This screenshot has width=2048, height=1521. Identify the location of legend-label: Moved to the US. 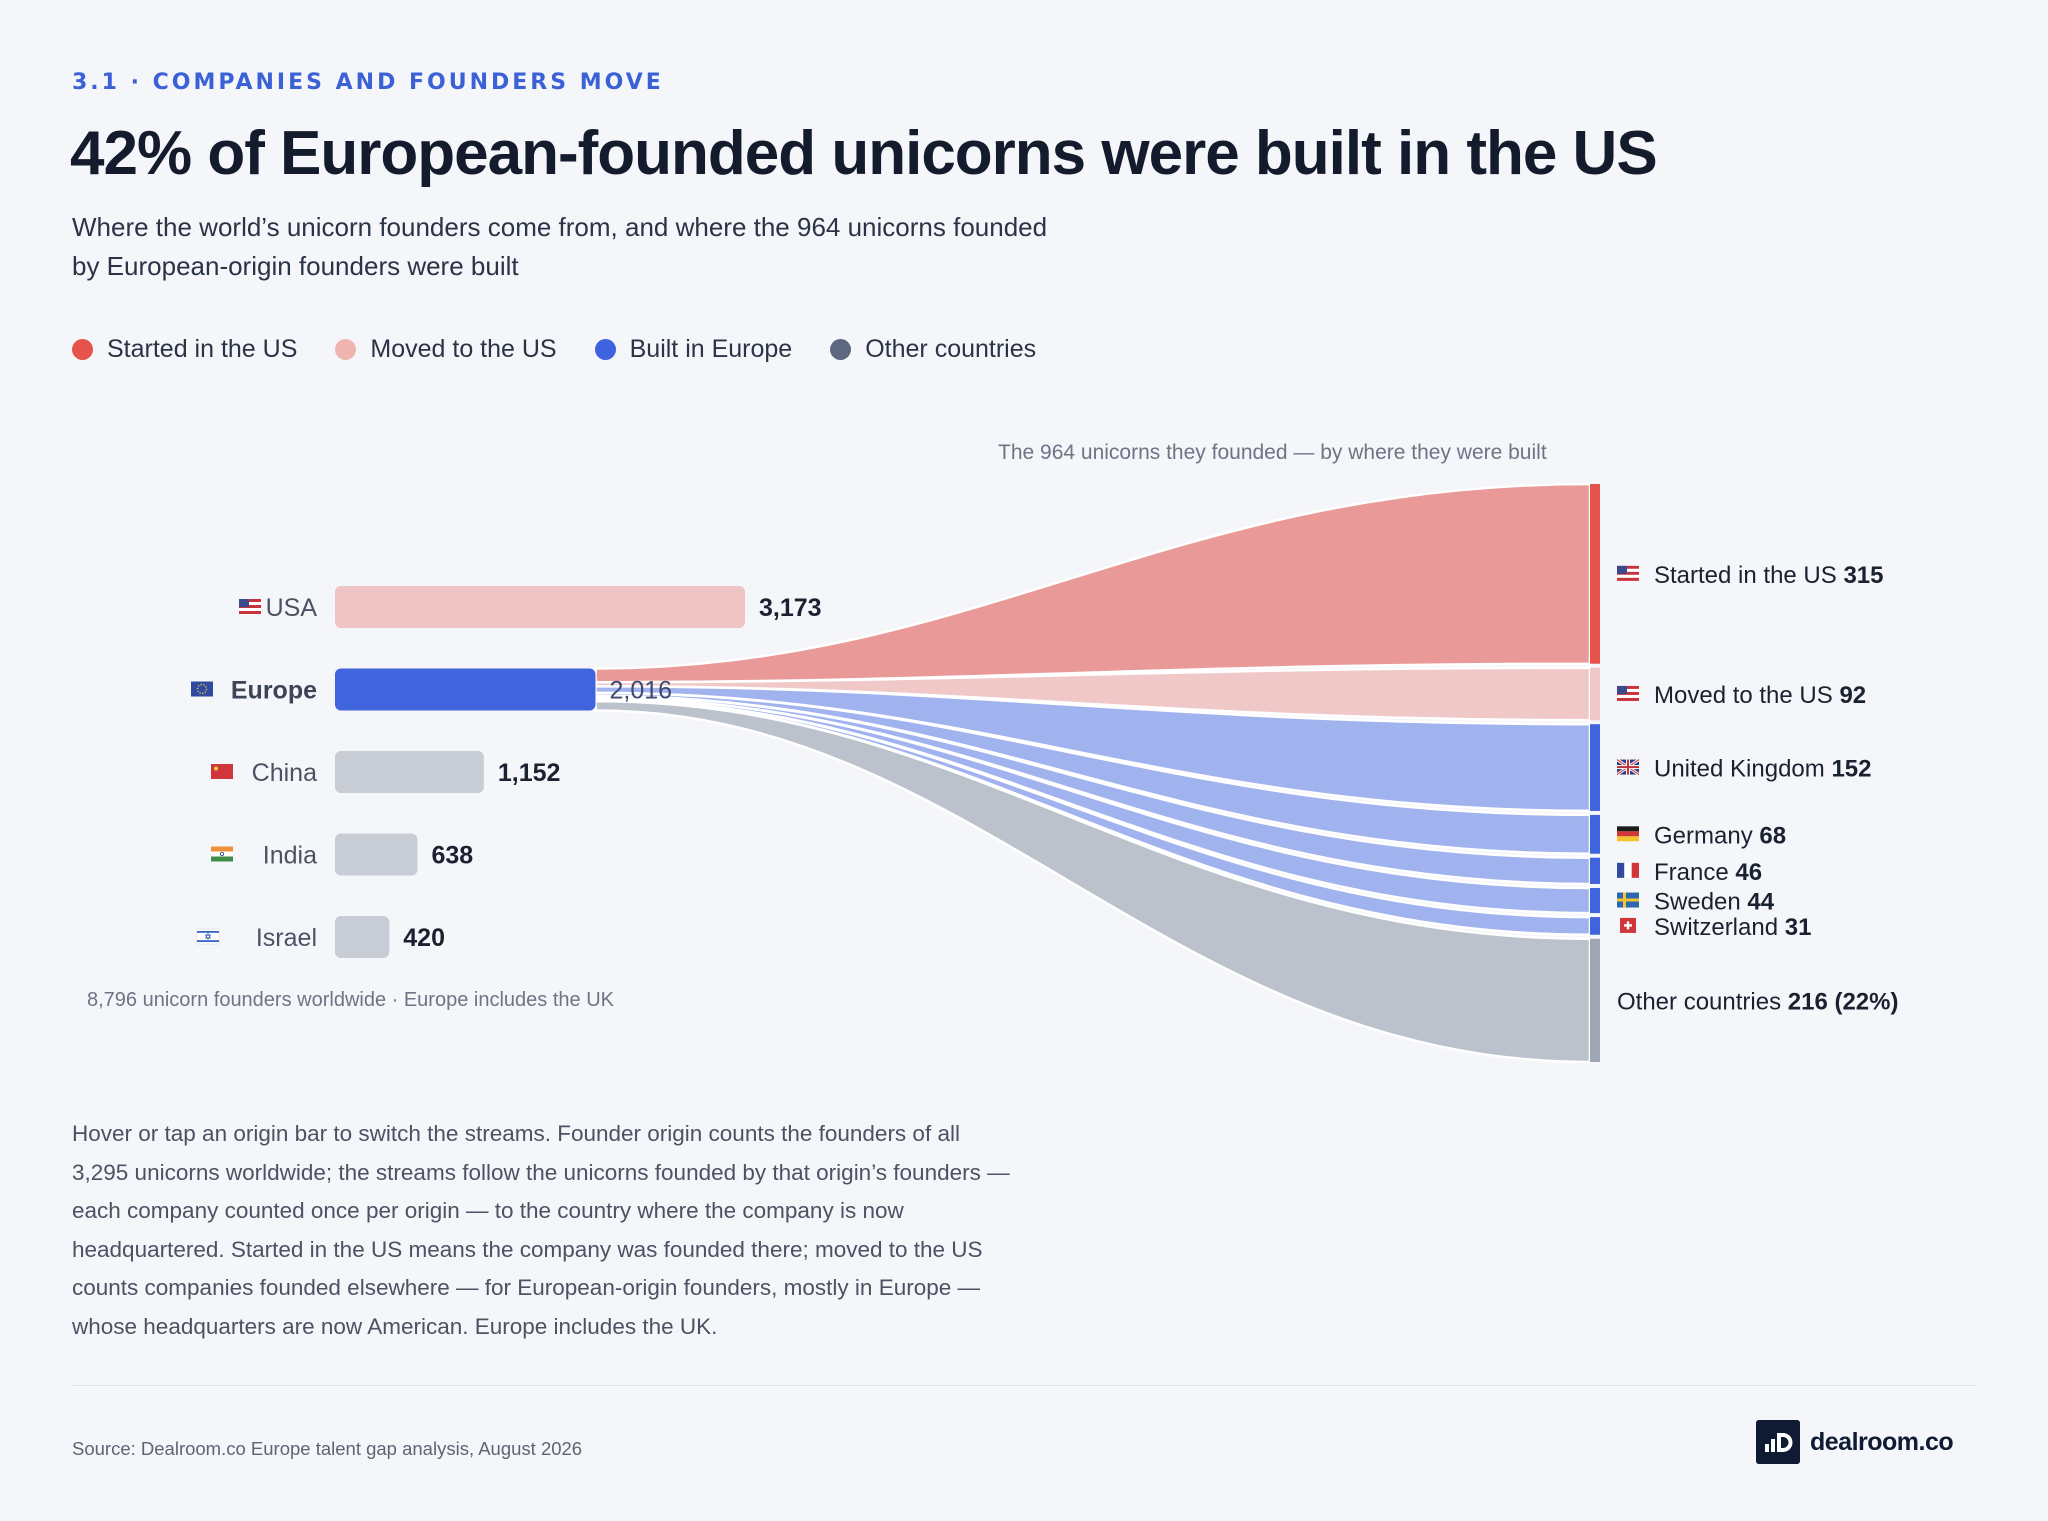
(463, 349).